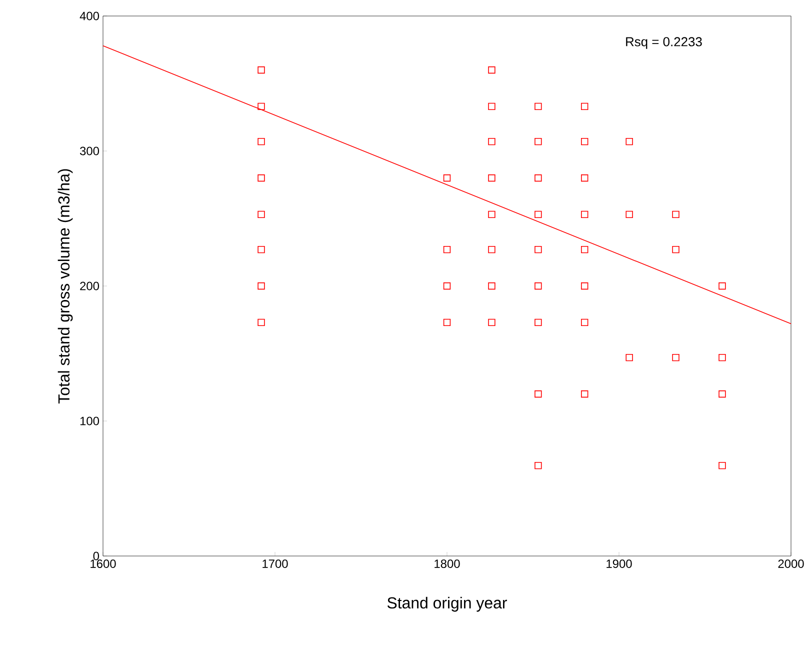 The height and width of the screenshot is (655, 812). Describe the element at coordinates (619, 564) in the screenshot. I see `x-tick-label: 1900` at that location.